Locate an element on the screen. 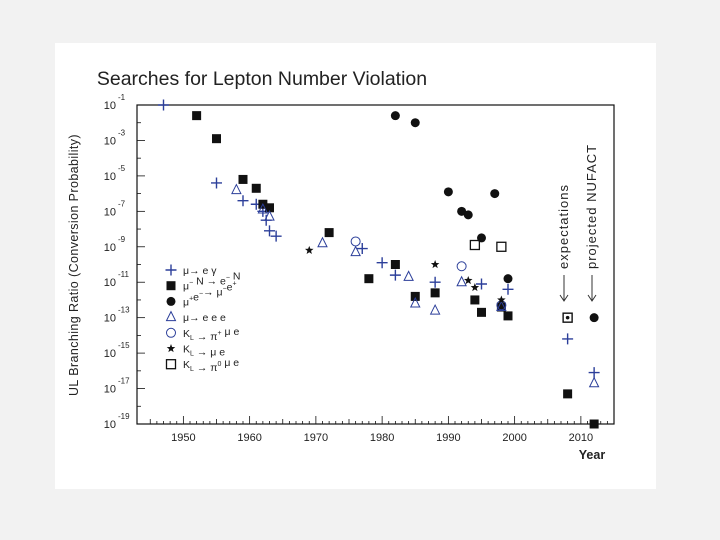 Image resolution: width=720 pixels, height=540 pixels. legend-label-part: N is located at coordinates (235, 277).